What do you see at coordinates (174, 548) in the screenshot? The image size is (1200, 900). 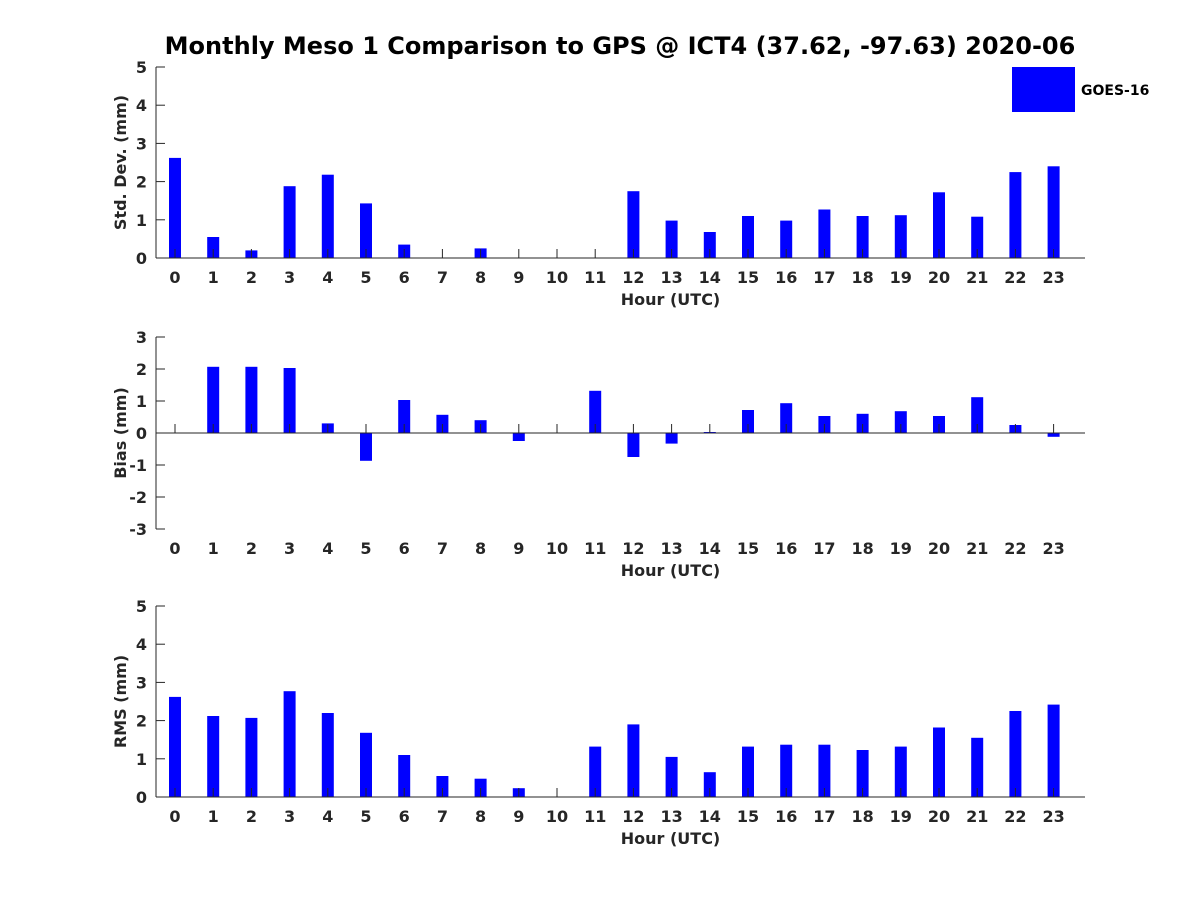 I see `bias-x-tick-label: 0` at bounding box center [174, 548].